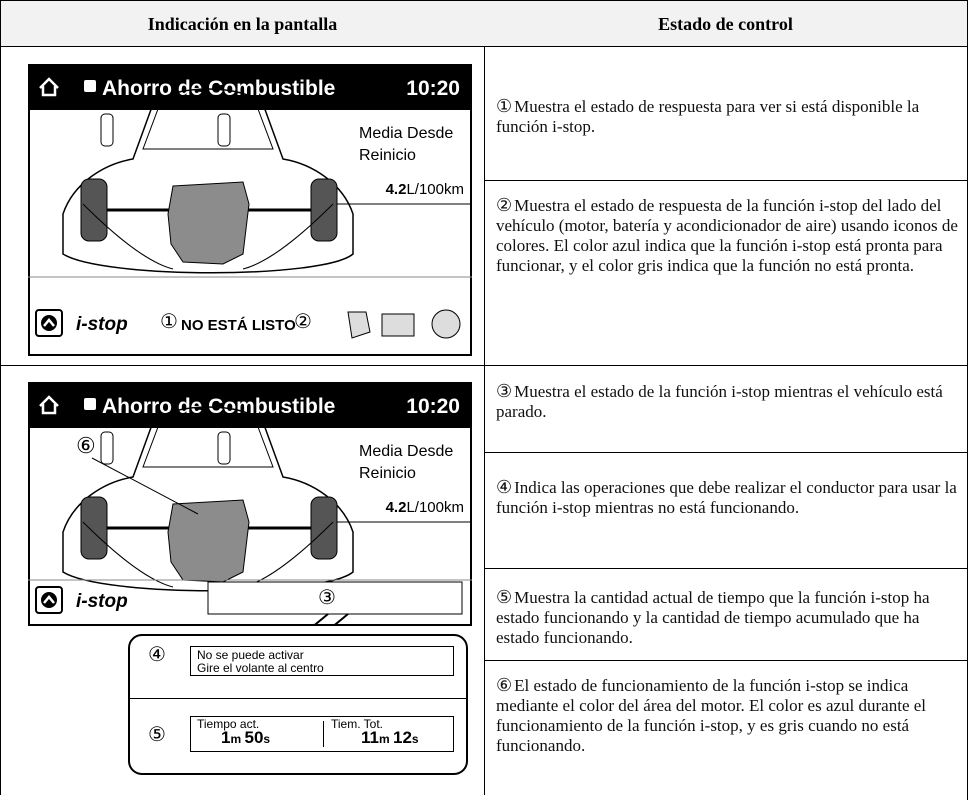 Image resolution: width=968 pixels, height=800 pixels. I want to click on separator, so click(323, 734).